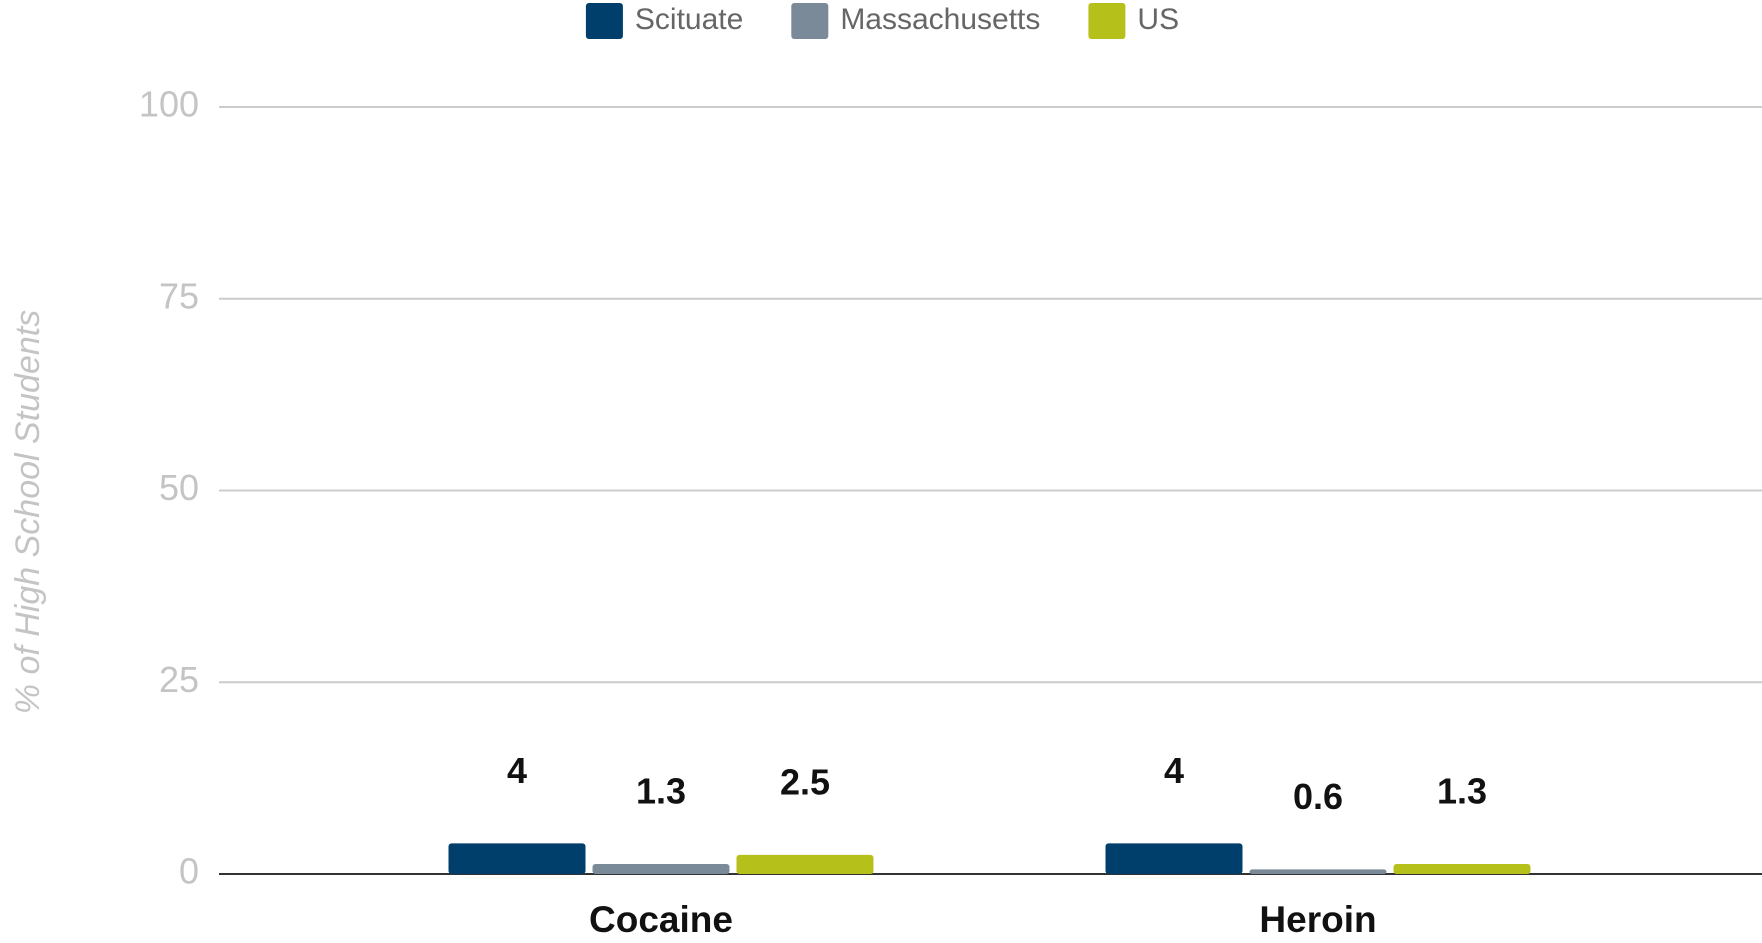 The width and height of the screenshot is (1762, 943). What do you see at coordinates (689, 19) in the screenshot?
I see `legend-label: Scituate` at bounding box center [689, 19].